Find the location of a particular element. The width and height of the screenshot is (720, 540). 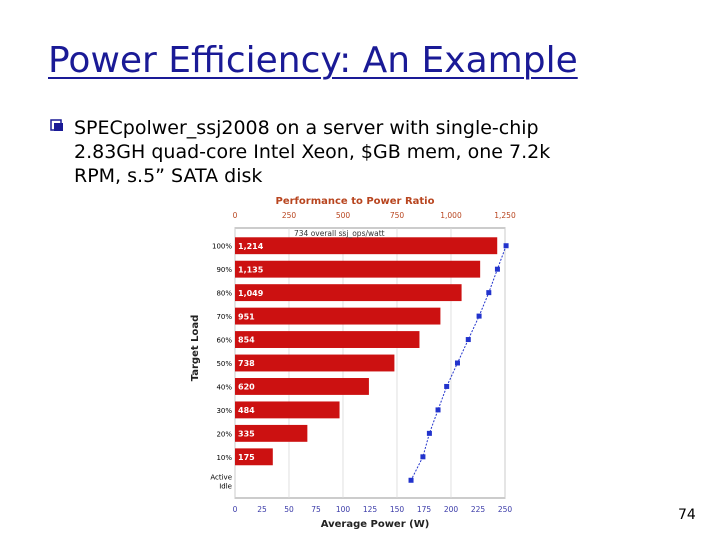

bar-value-label: 1,049 is located at coordinates (251, 293).